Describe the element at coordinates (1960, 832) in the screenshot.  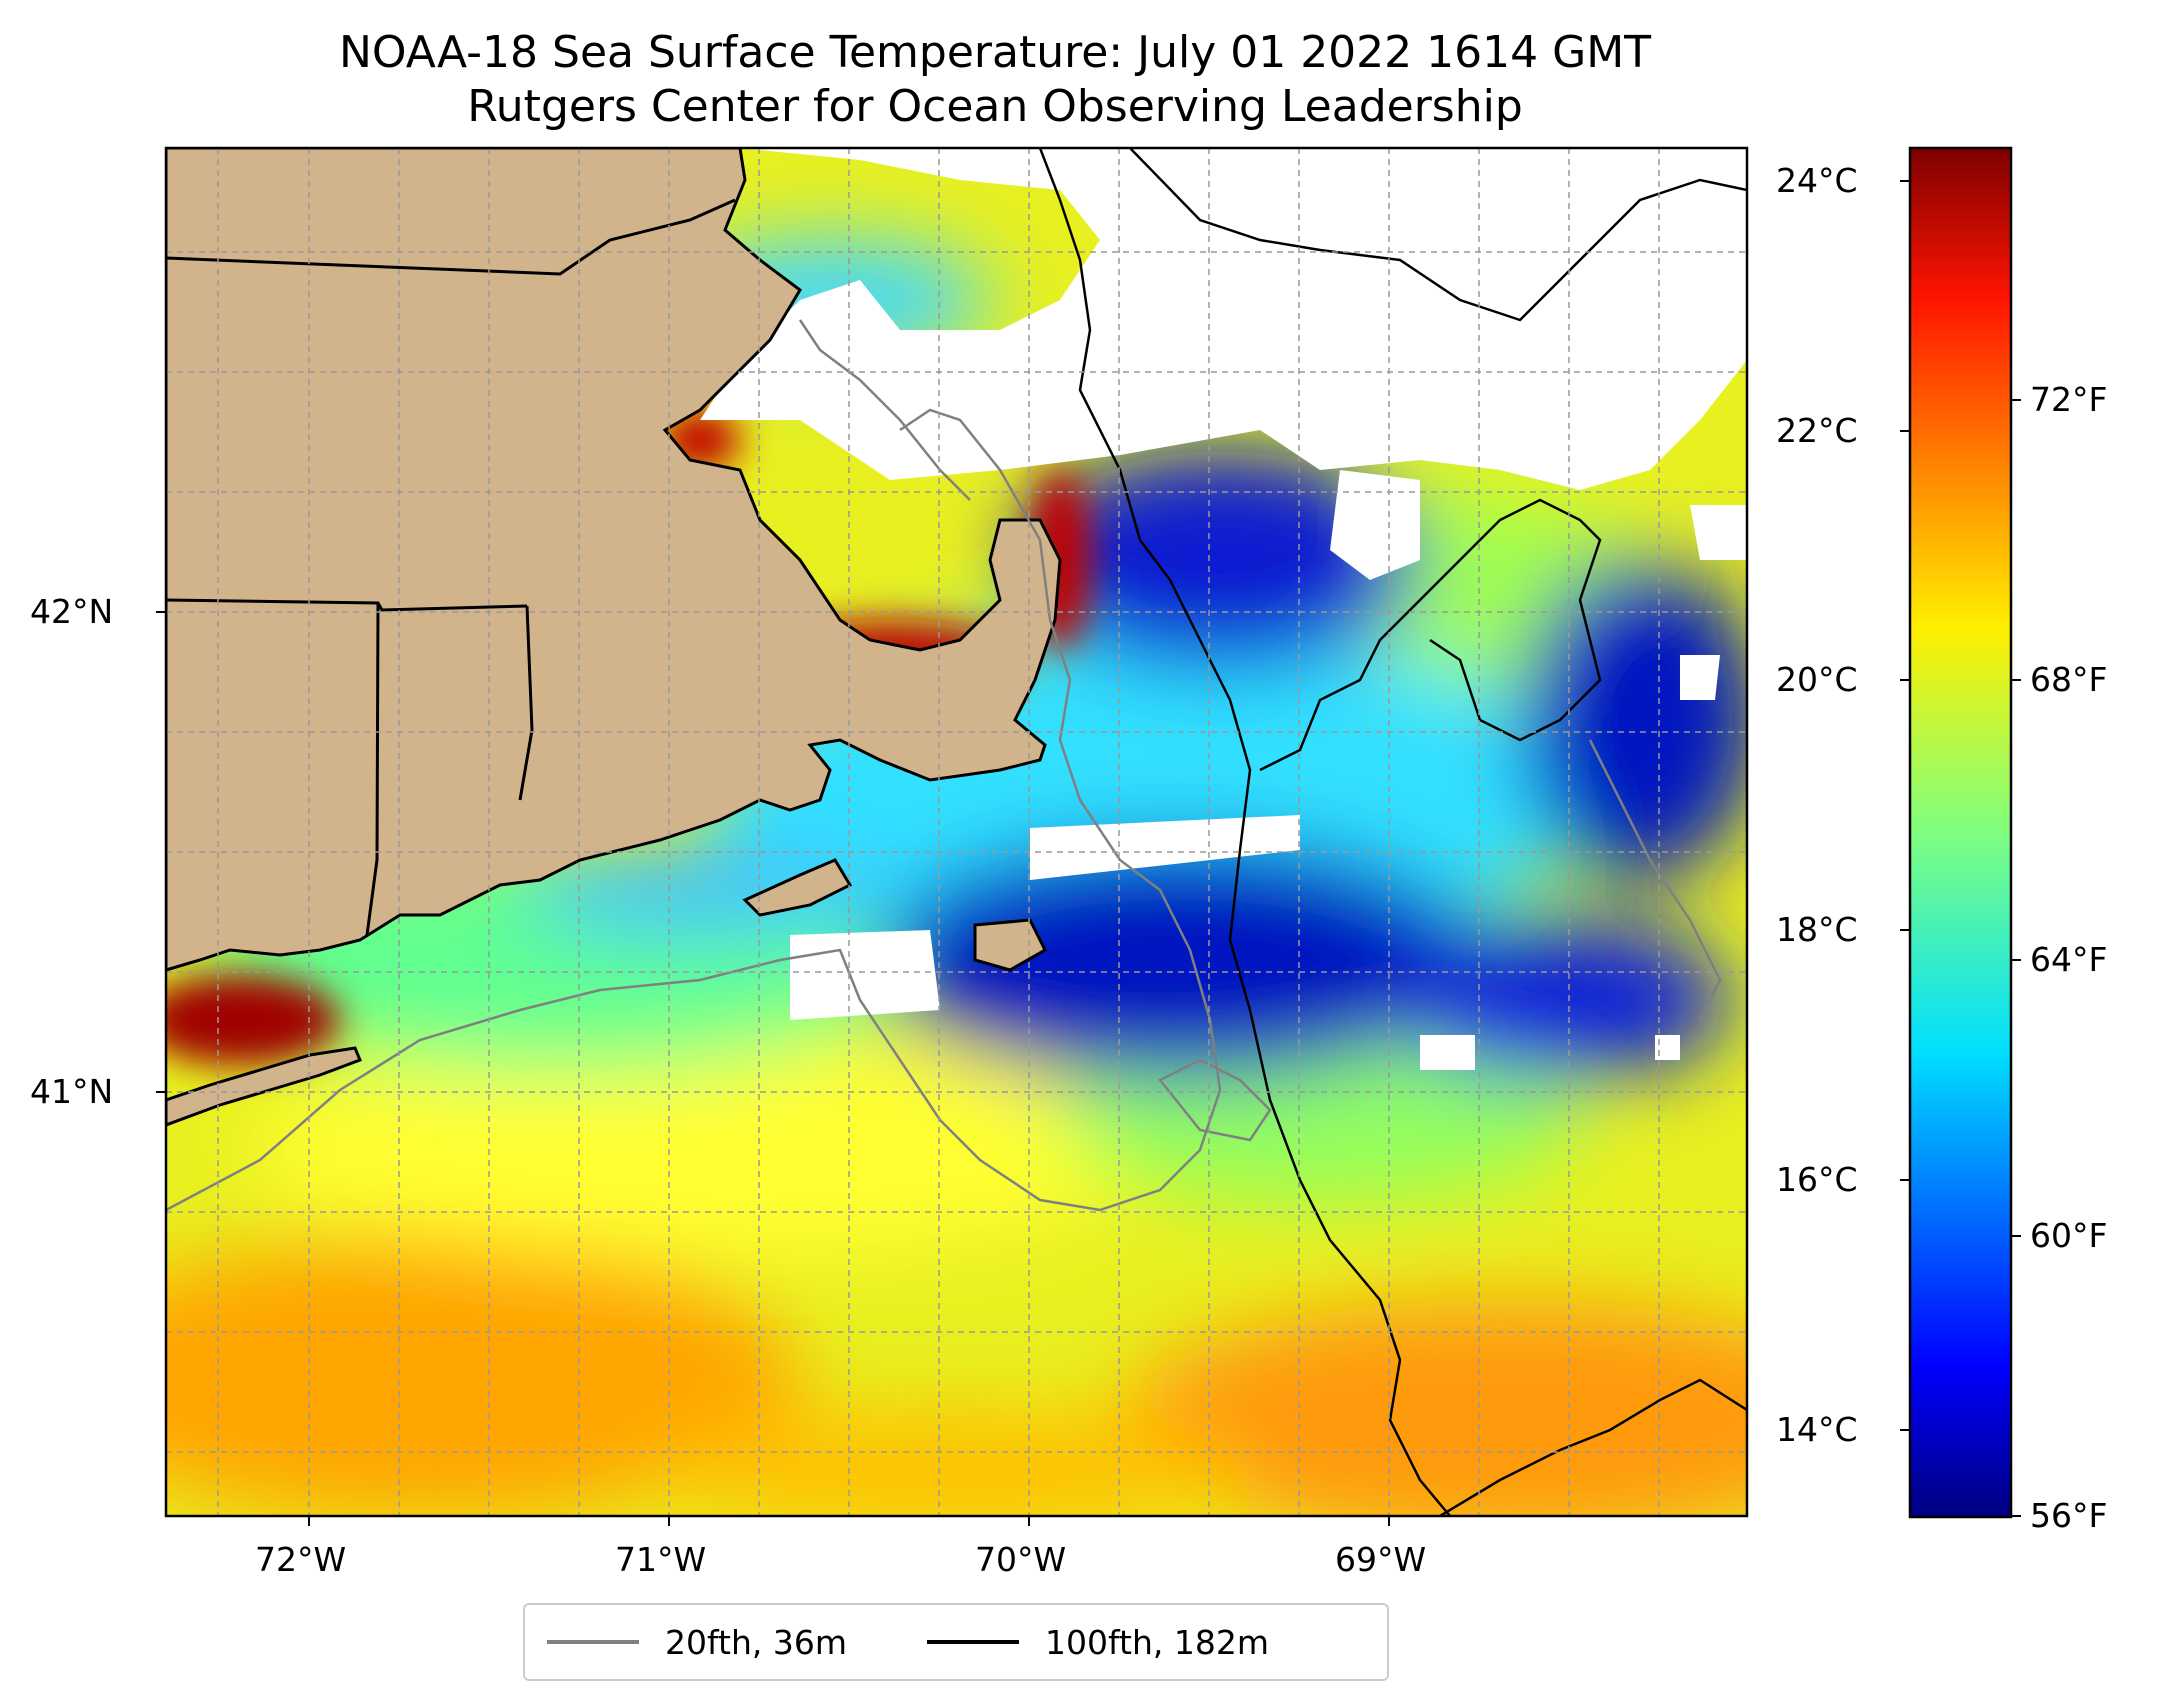
I see `colorbar` at that location.